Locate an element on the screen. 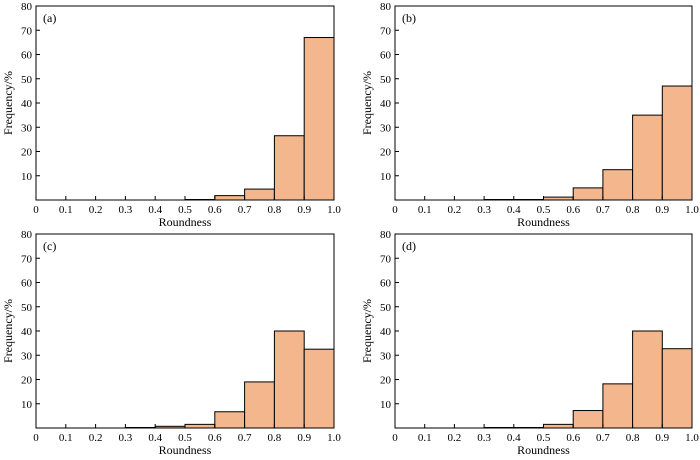 The width and height of the screenshot is (700, 460). panel-label: (a) is located at coordinates (49, 18).